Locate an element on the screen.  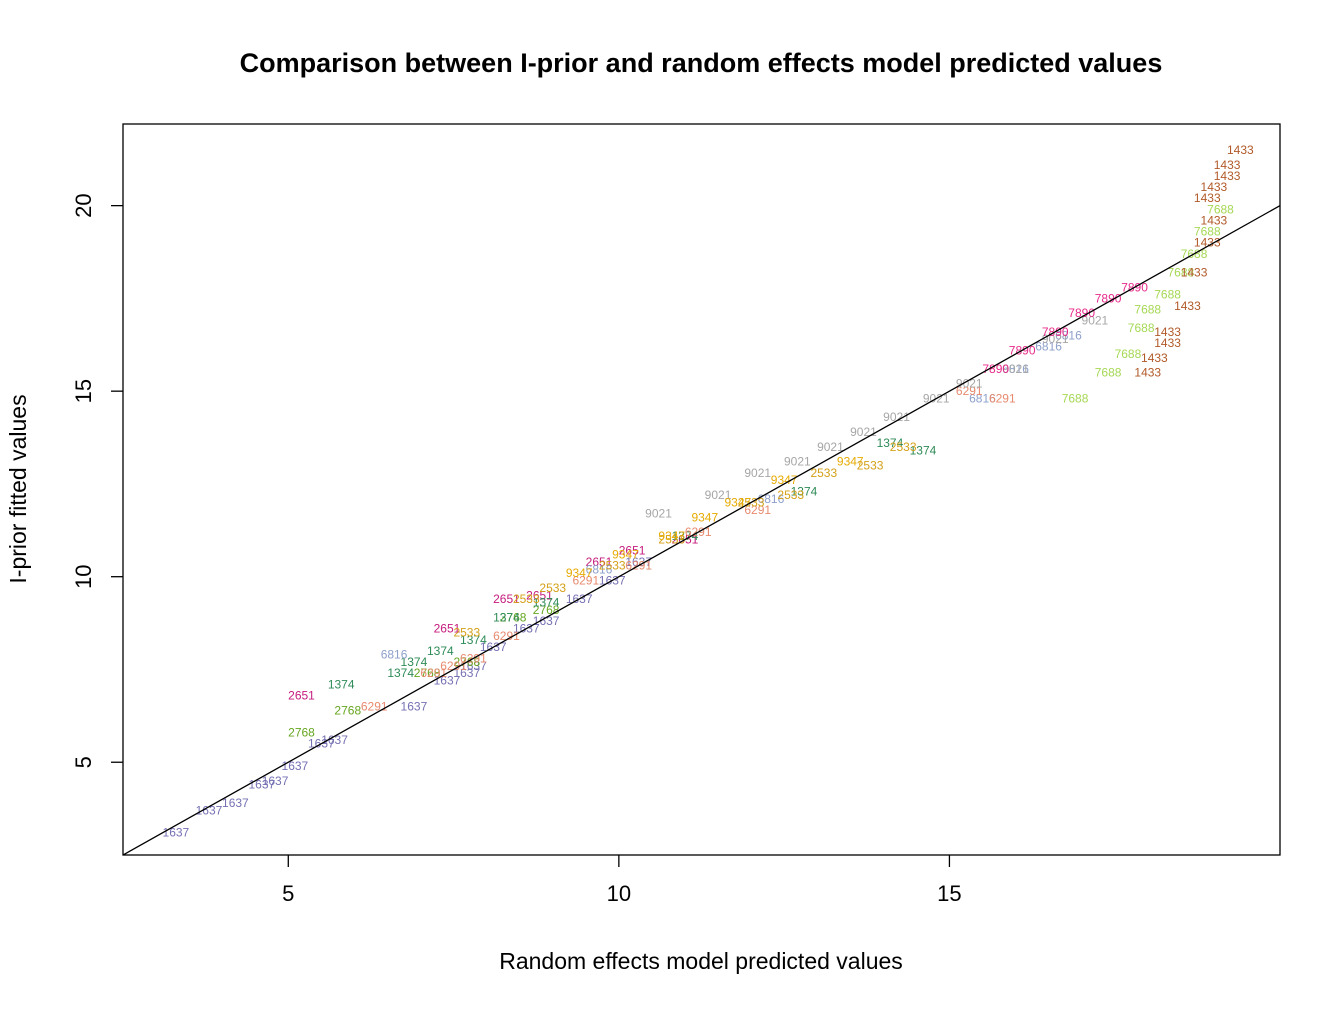
series-2651: 2651265126512651265126512651 is located at coordinates (493, 618).